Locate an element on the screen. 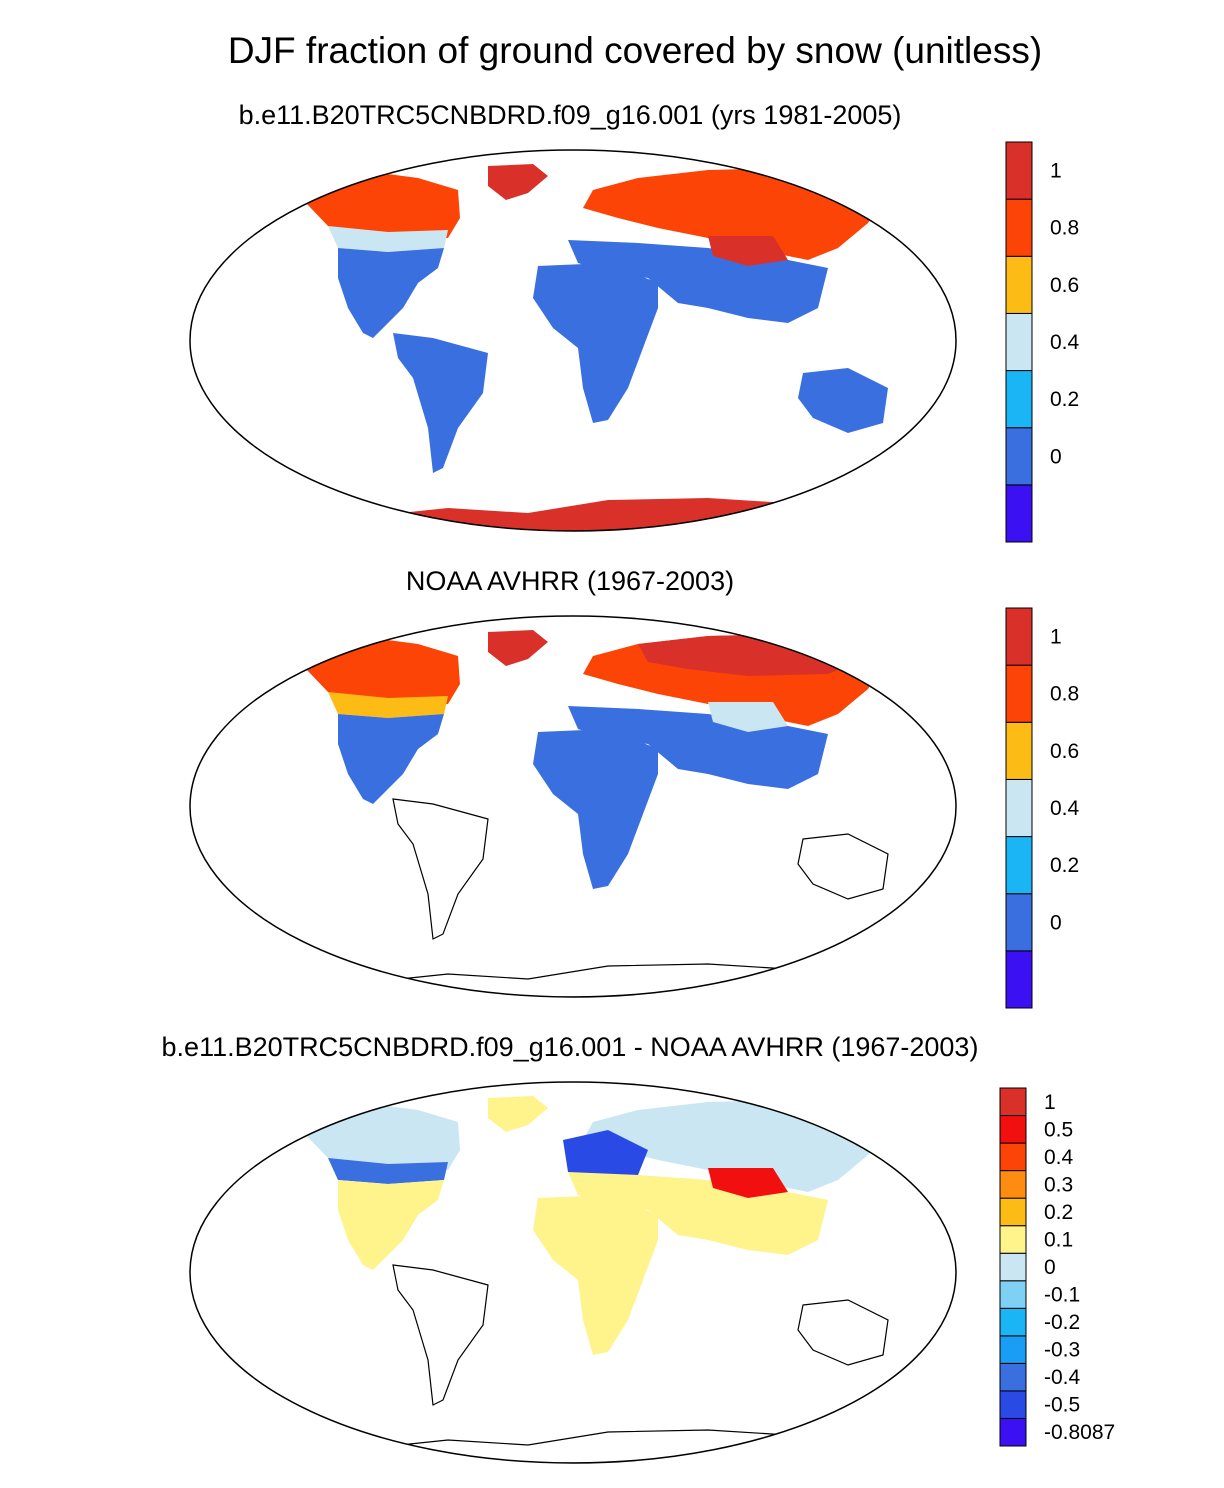 This screenshot has height=1488, width=1224. colorbar-tick-label: 0.5 is located at coordinates (1058, 1129).